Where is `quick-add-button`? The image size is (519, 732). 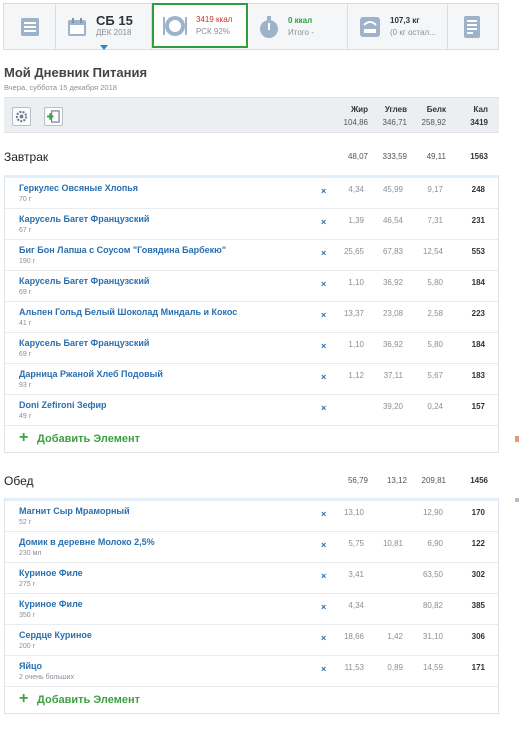
quick-add-button is located at coordinates (53, 116).